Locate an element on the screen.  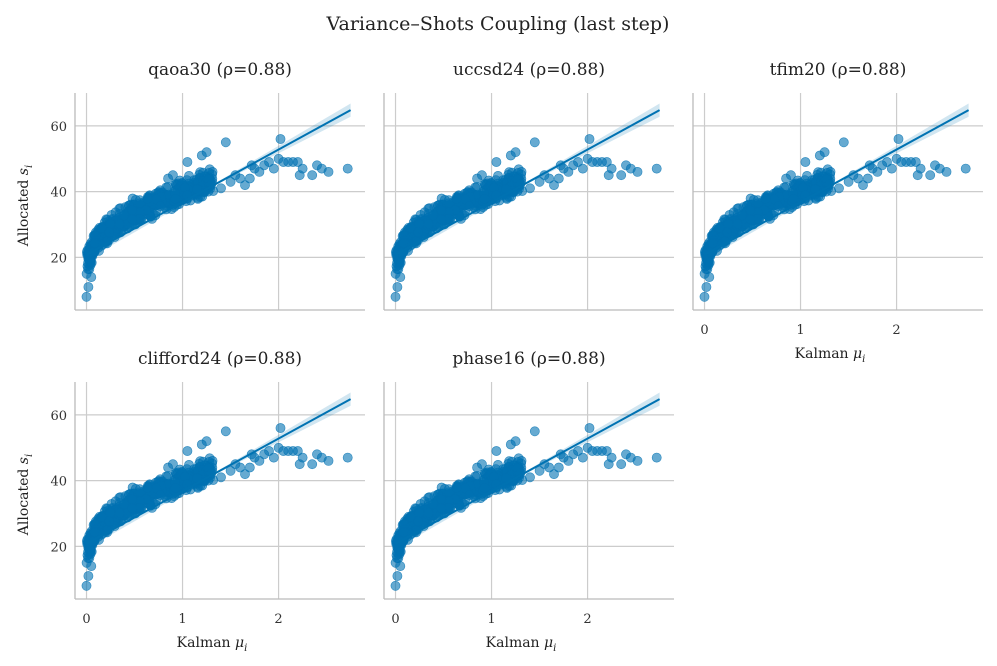
panel-title: phase16 (ρ=0.88) is located at coordinates (528, 359).